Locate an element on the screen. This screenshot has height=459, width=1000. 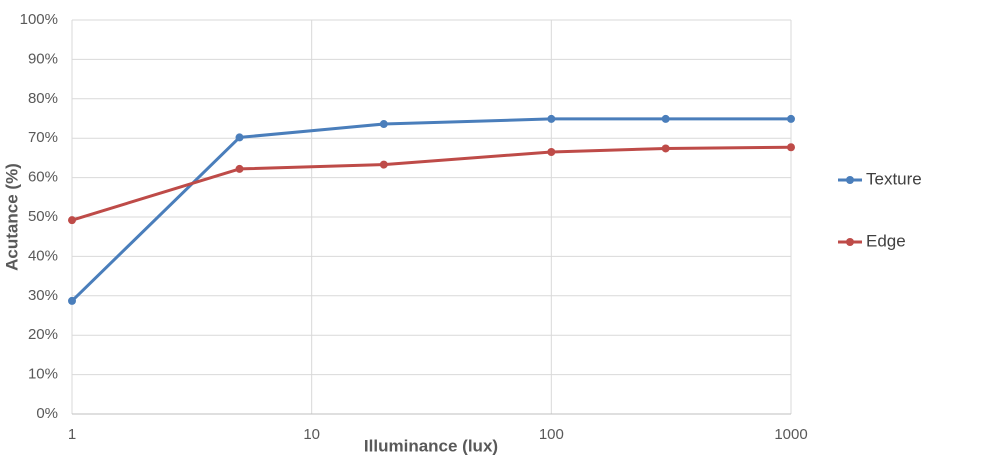
legend-label: Edge is located at coordinates (886, 240).